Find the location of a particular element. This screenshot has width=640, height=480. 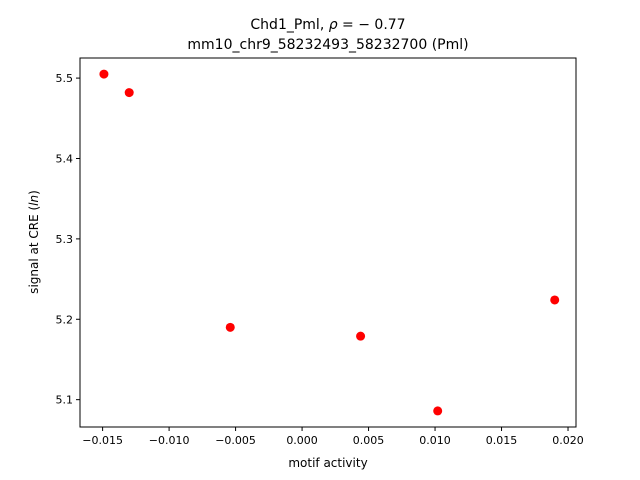

x-axis-label: motif activity is located at coordinates (327, 463).